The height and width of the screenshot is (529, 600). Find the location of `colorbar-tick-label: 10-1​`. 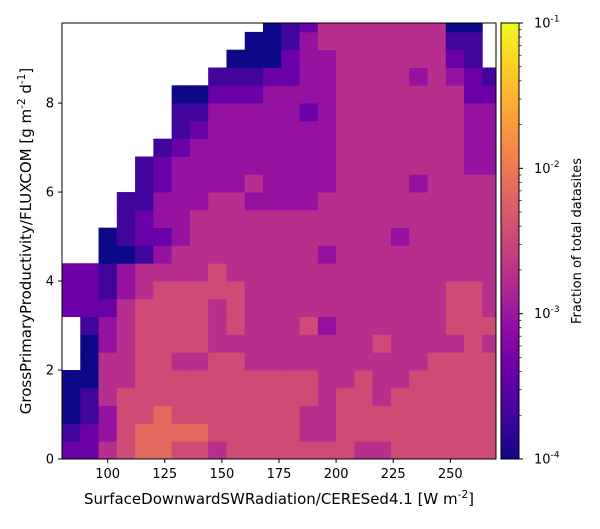

colorbar-tick-label: 10-1​ is located at coordinates (547, 23).